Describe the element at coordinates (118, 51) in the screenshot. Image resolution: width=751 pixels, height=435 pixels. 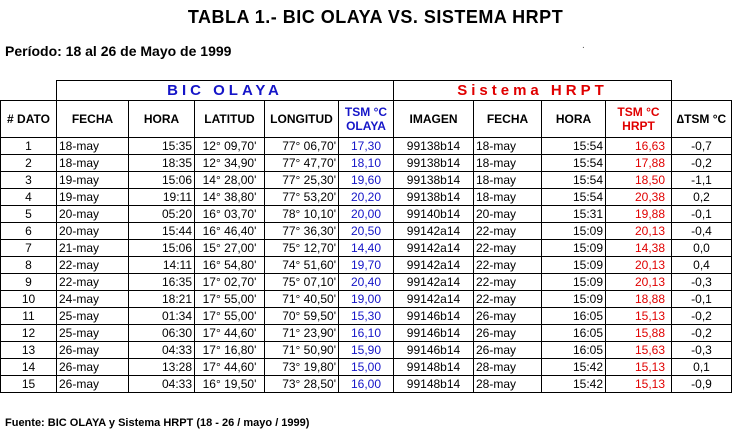
I see `period-label: Período: 18 al 26 de Mayo de 1999` at that location.